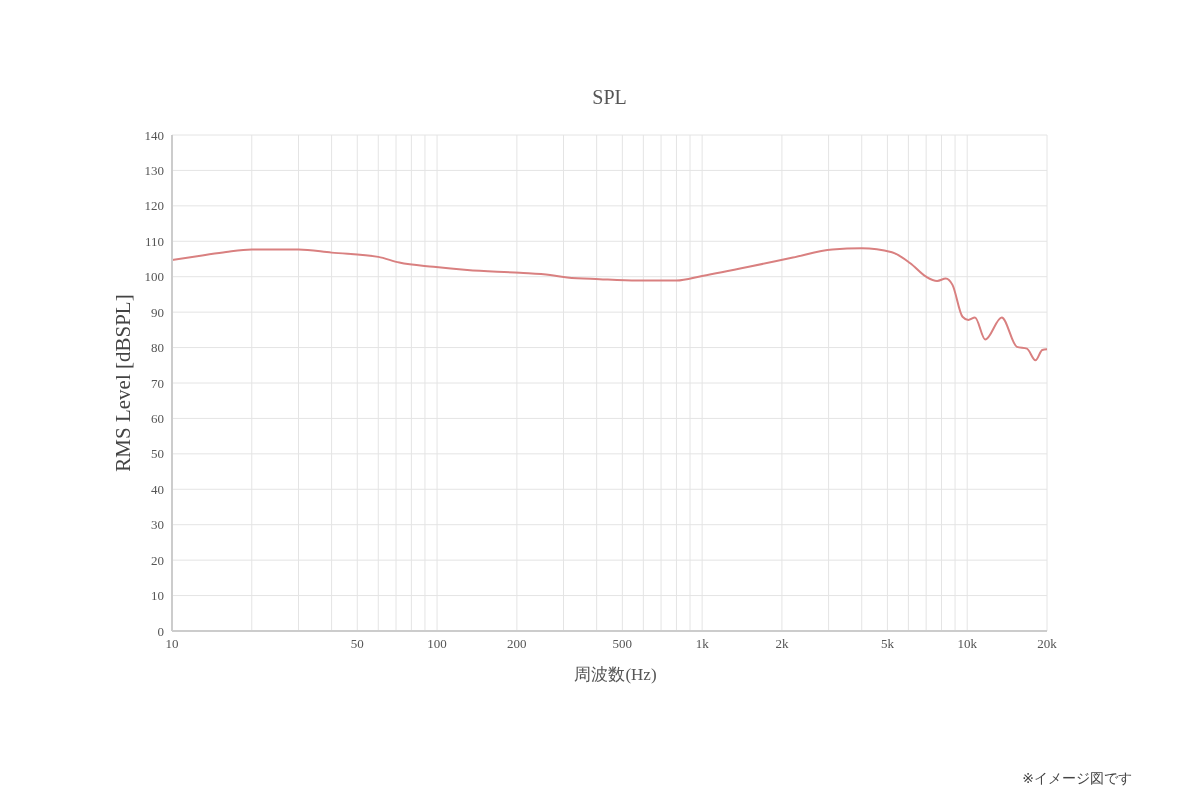  What do you see at coordinates (702, 644) in the screenshot?
I see `x-tick-label: 1k` at bounding box center [702, 644].